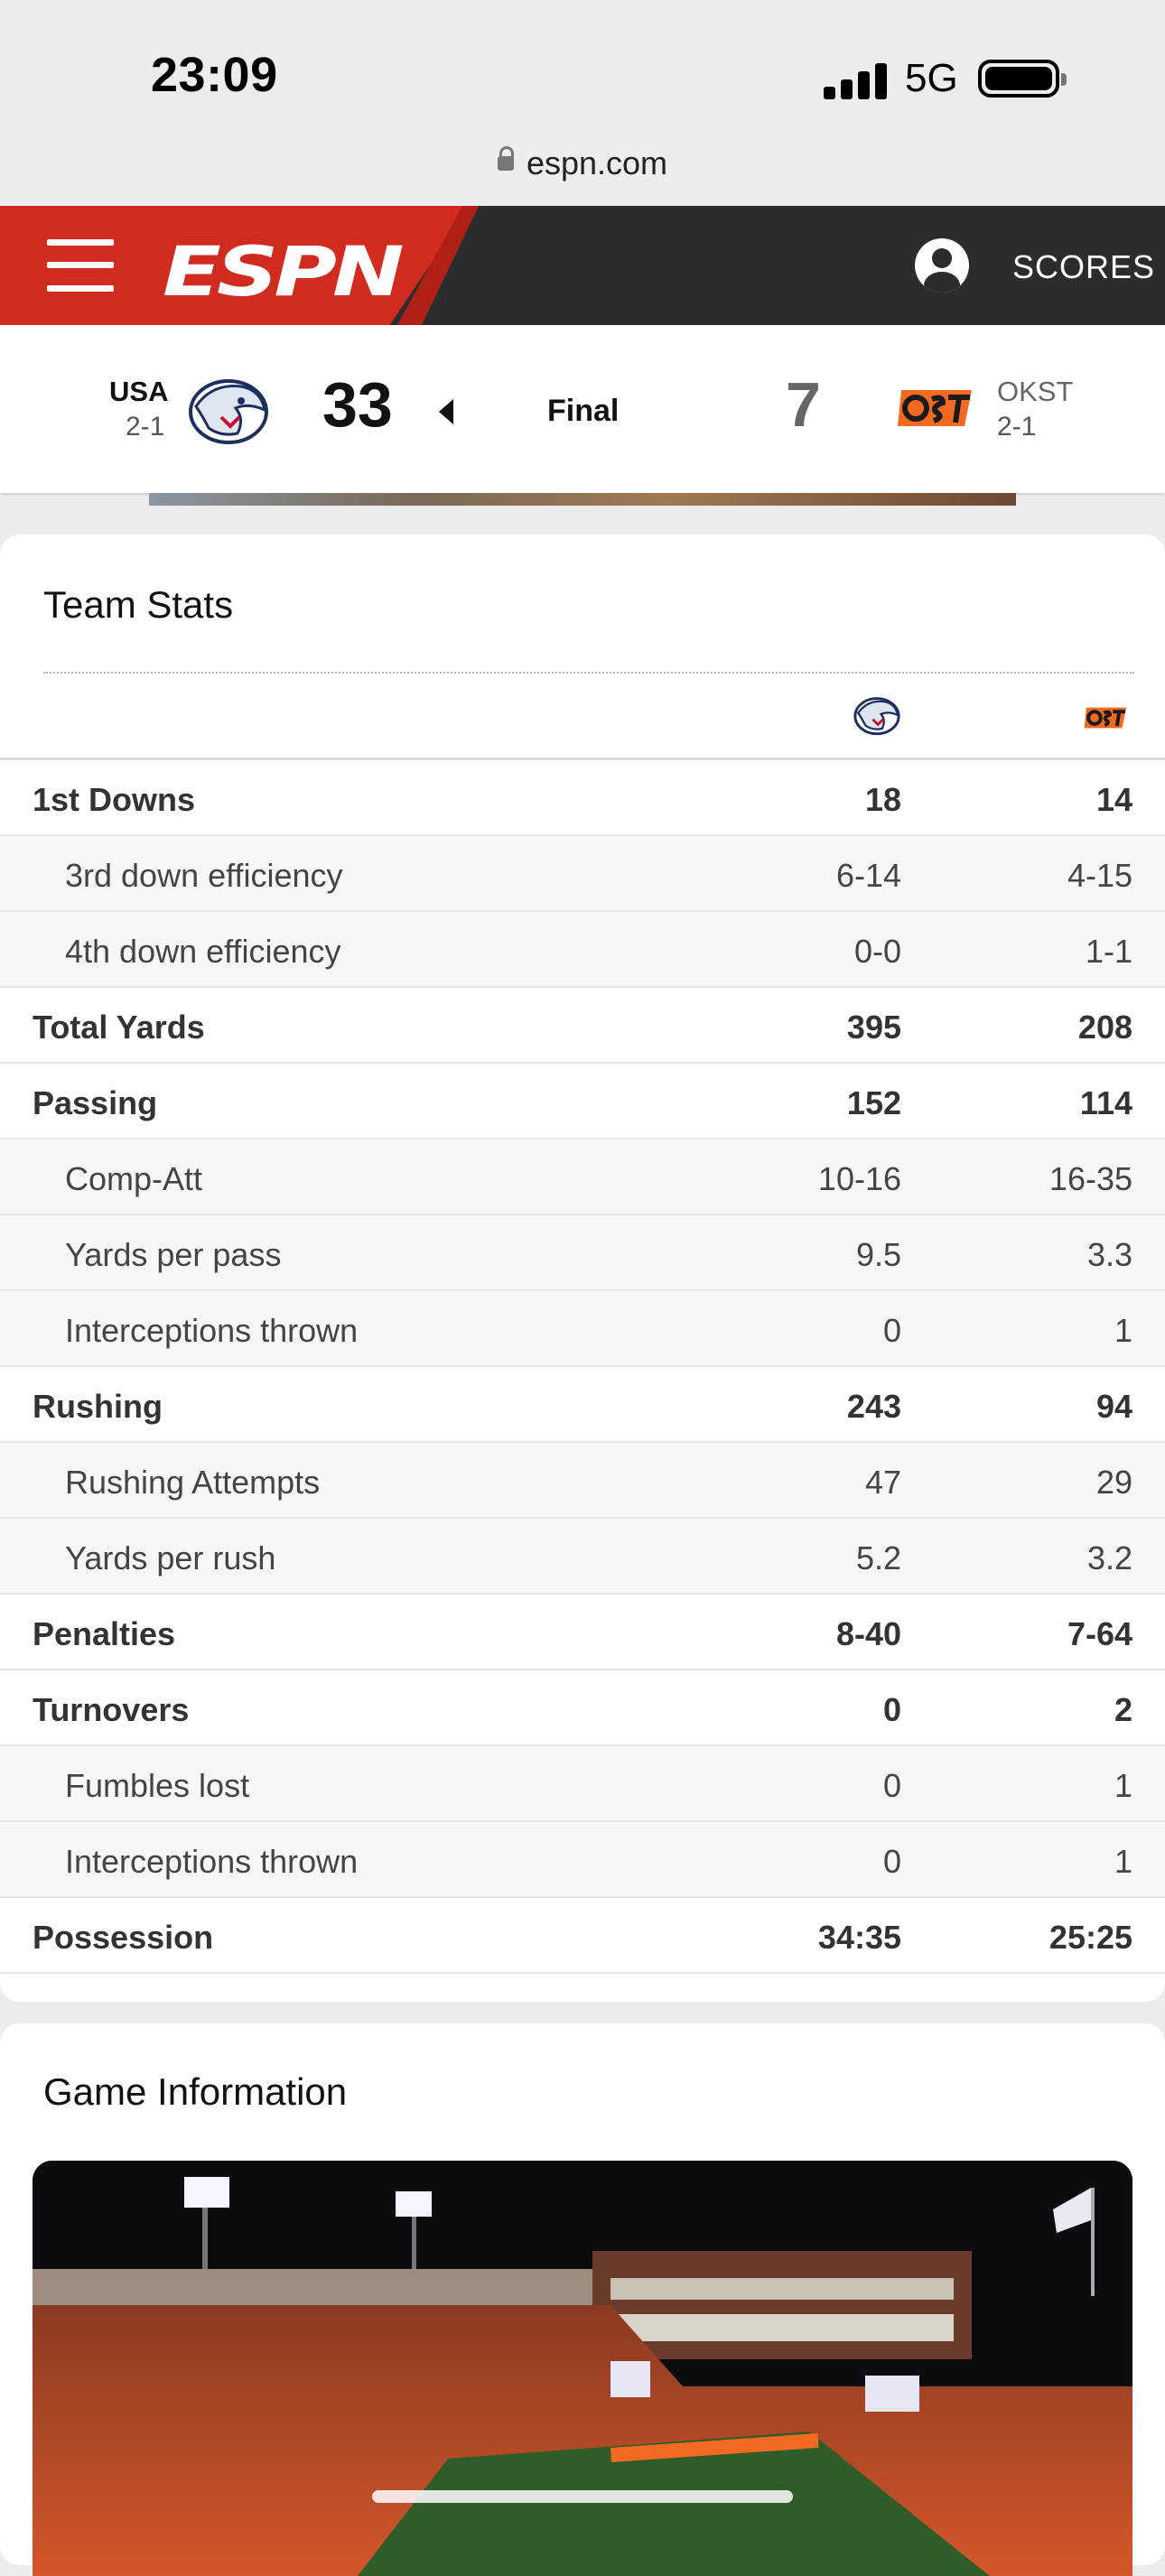  Describe the element at coordinates (283, 271) in the screenshot. I see `espn-logo: ESPN` at that location.